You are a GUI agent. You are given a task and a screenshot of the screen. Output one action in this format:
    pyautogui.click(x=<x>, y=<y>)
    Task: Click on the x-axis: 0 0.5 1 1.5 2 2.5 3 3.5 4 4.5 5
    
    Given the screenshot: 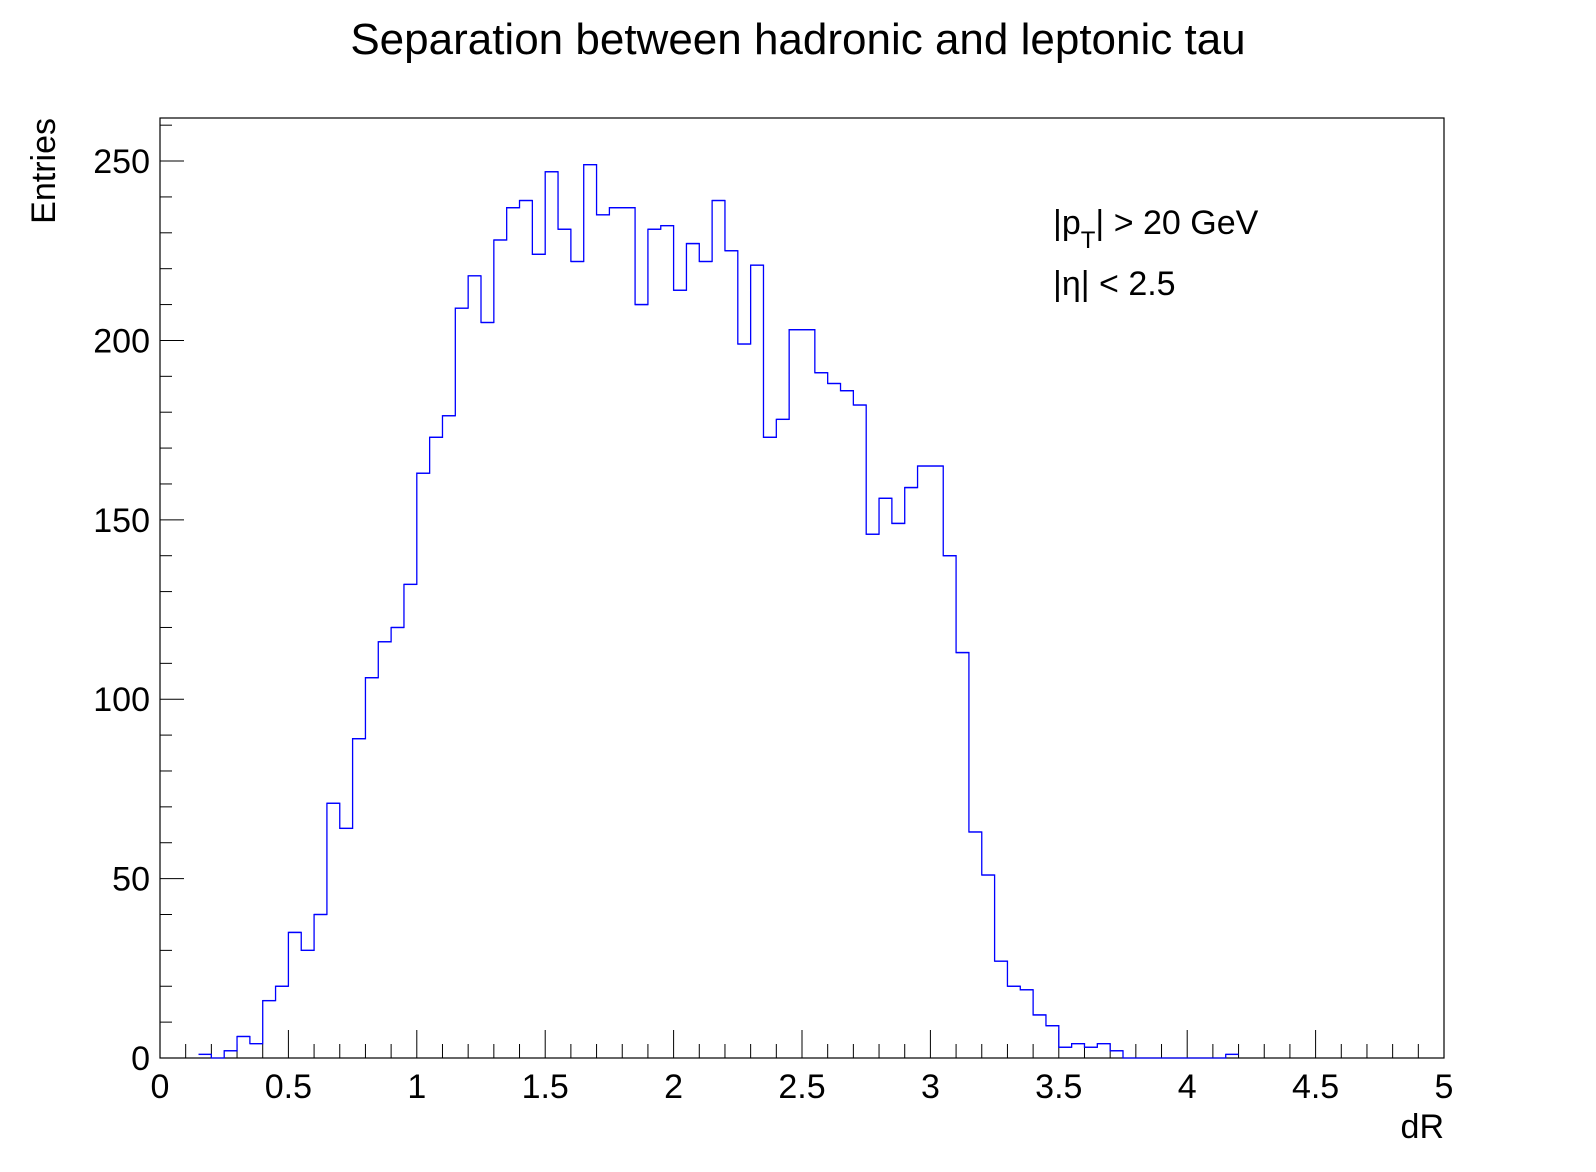 What is the action you would take?
    pyautogui.click(x=802, y=1068)
    